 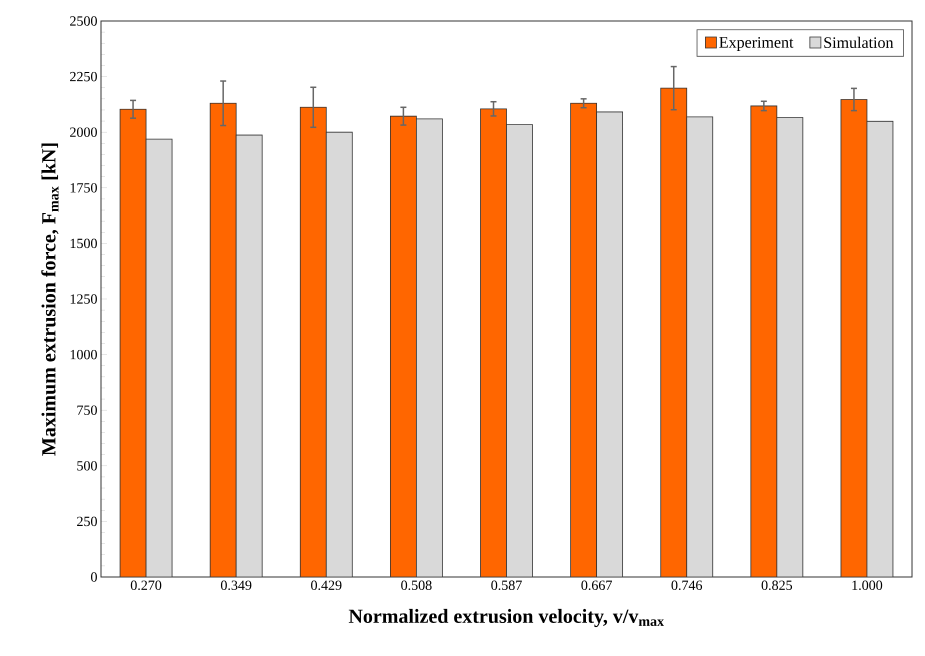 What do you see at coordinates (867, 585) in the screenshot?
I see `x-tick-label: 1.000` at bounding box center [867, 585].